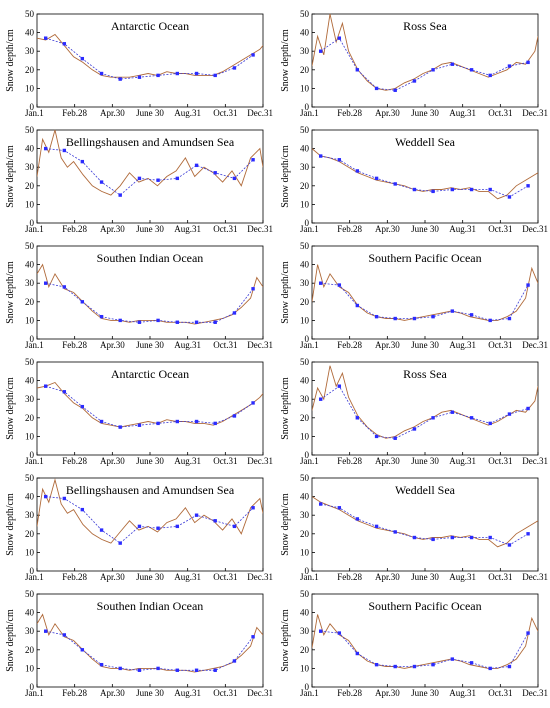 The height and width of the screenshot is (708, 550). Describe the element at coordinates (424, 606) in the screenshot. I see `chart-title: Southern Pacific Ocean` at that location.